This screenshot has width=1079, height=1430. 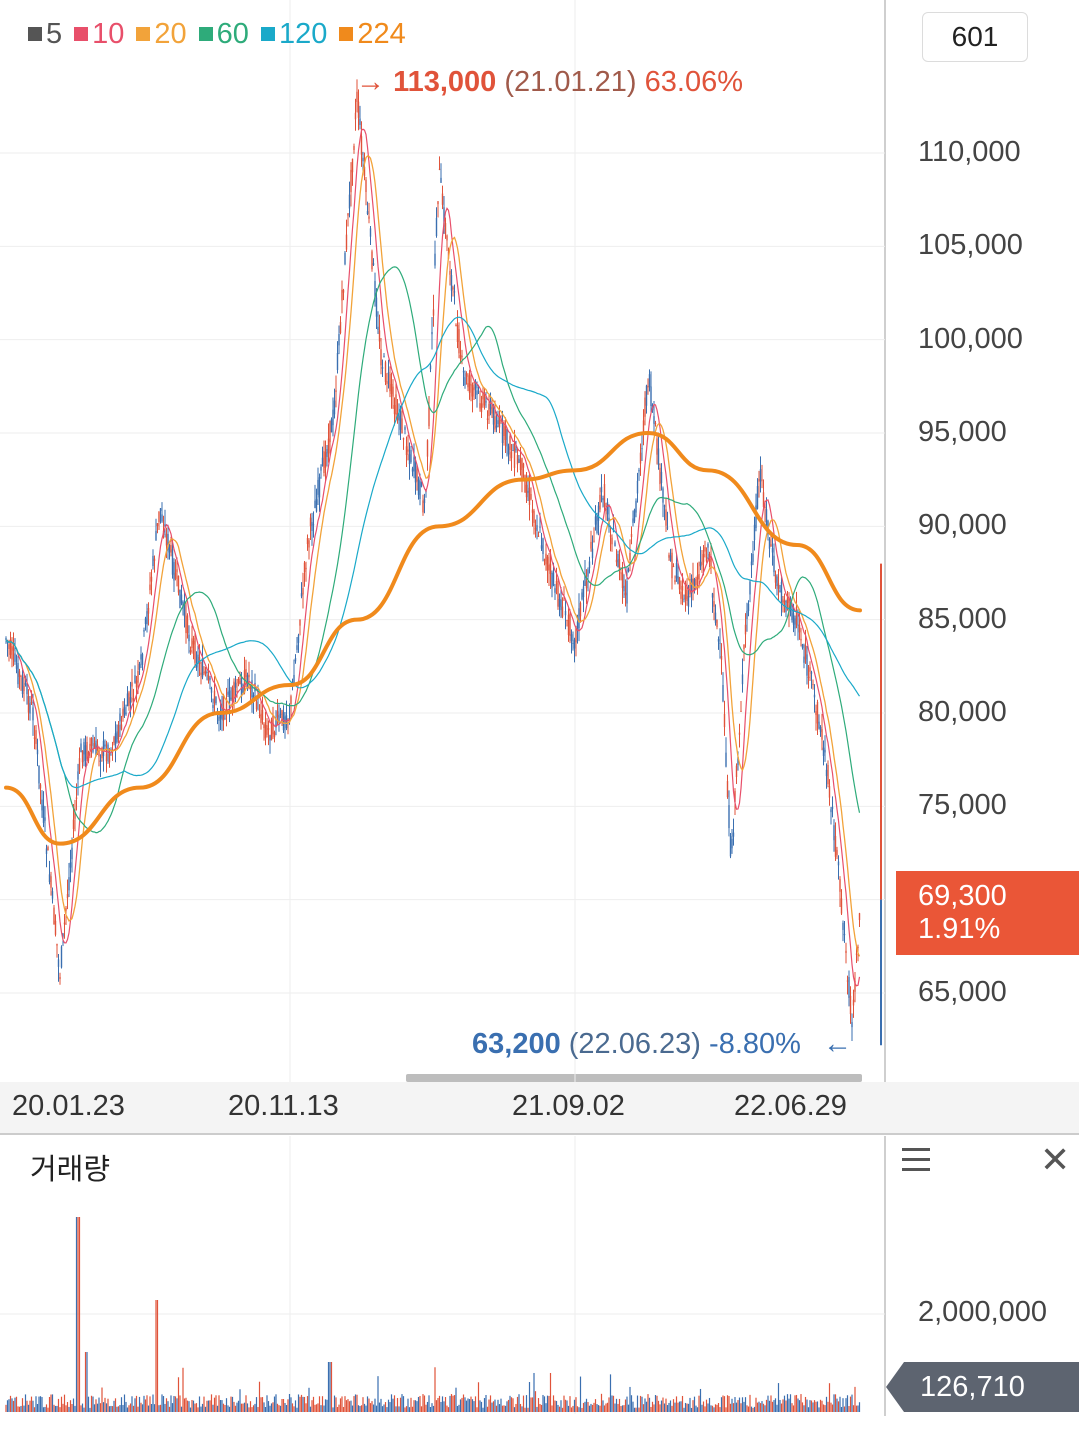 I want to click on legend-item-20: 20, so click(x=161, y=34).